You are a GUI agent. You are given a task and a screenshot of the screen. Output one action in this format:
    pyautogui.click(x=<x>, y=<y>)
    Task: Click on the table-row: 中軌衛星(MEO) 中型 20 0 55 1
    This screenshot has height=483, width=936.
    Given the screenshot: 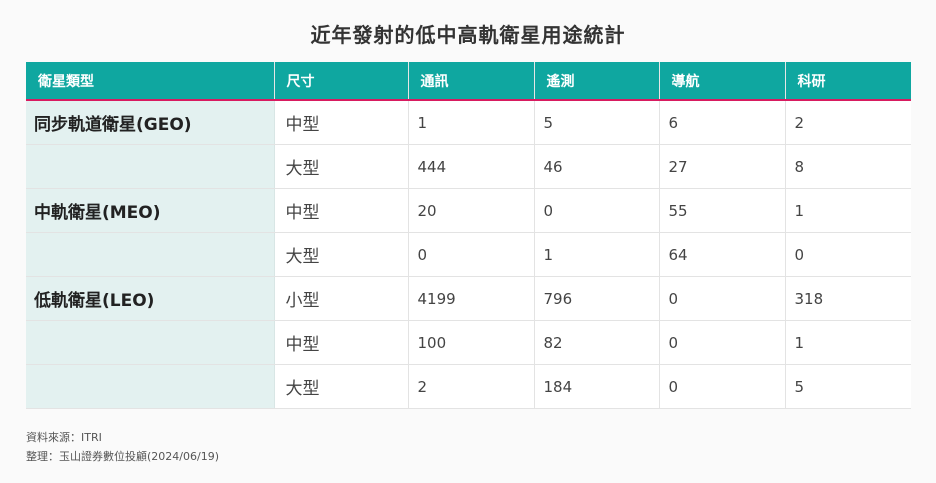 What is the action you would take?
    pyautogui.click(x=468, y=210)
    